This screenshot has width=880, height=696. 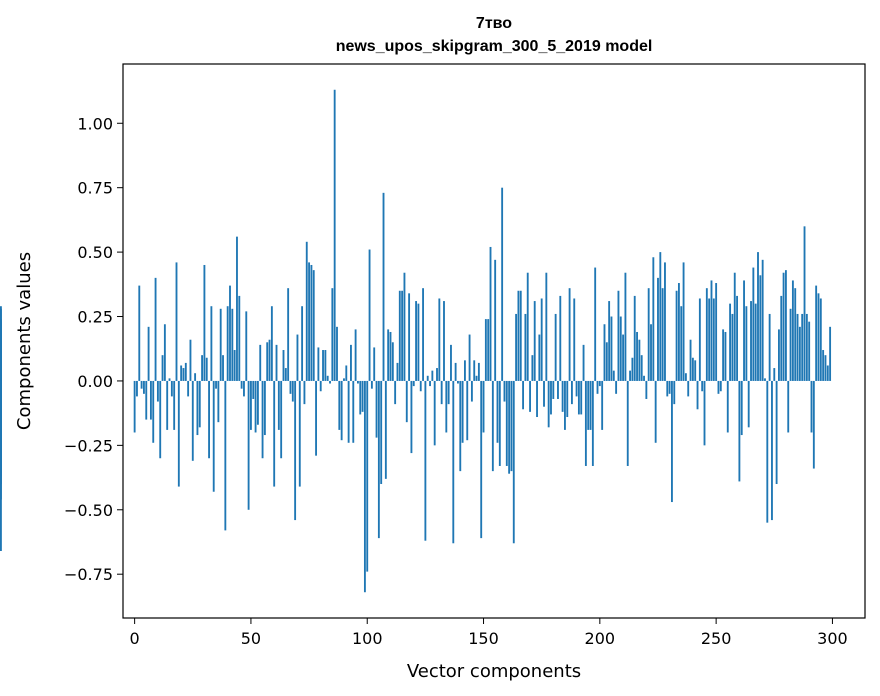 What do you see at coordinates (95, 188) in the screenshot?
I see `y-tick-label: 0.75` at bounding box center [95, 188].